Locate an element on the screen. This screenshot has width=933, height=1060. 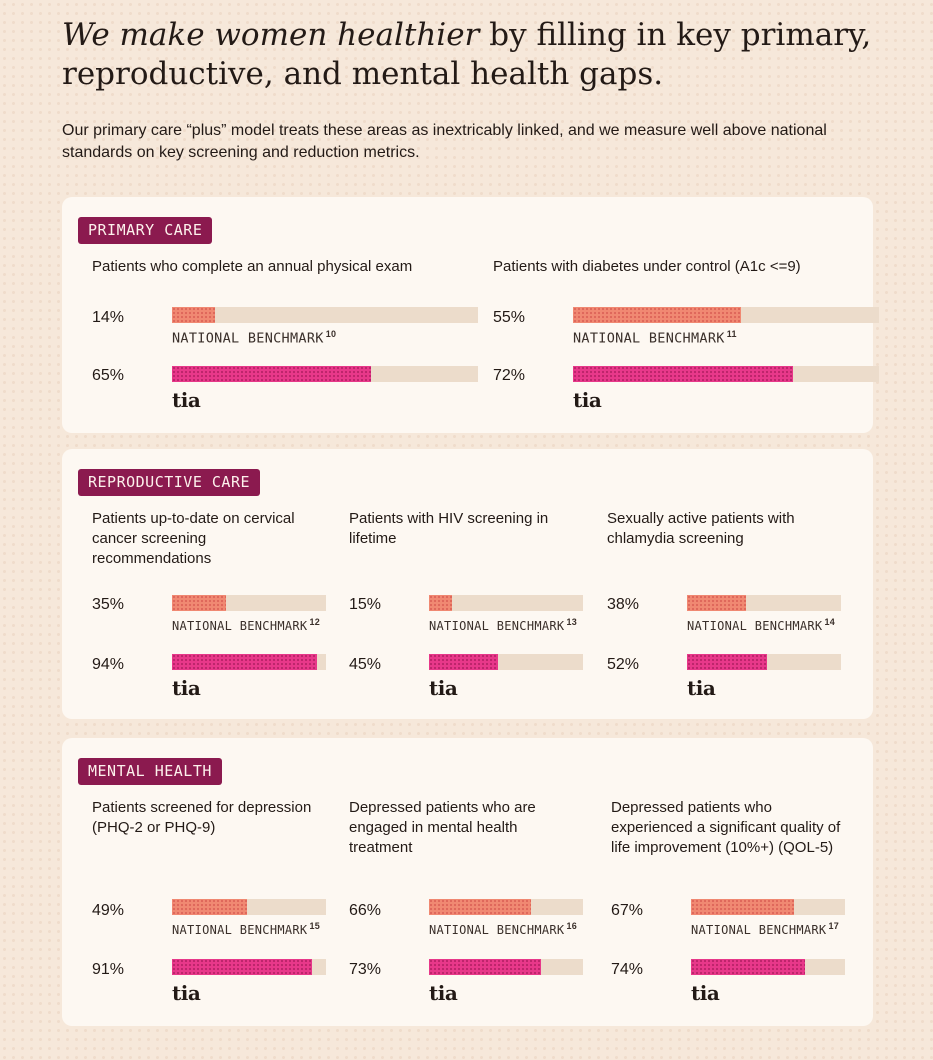
benchmark-footnote-ref: 14 is located at coordinates (830, 622).